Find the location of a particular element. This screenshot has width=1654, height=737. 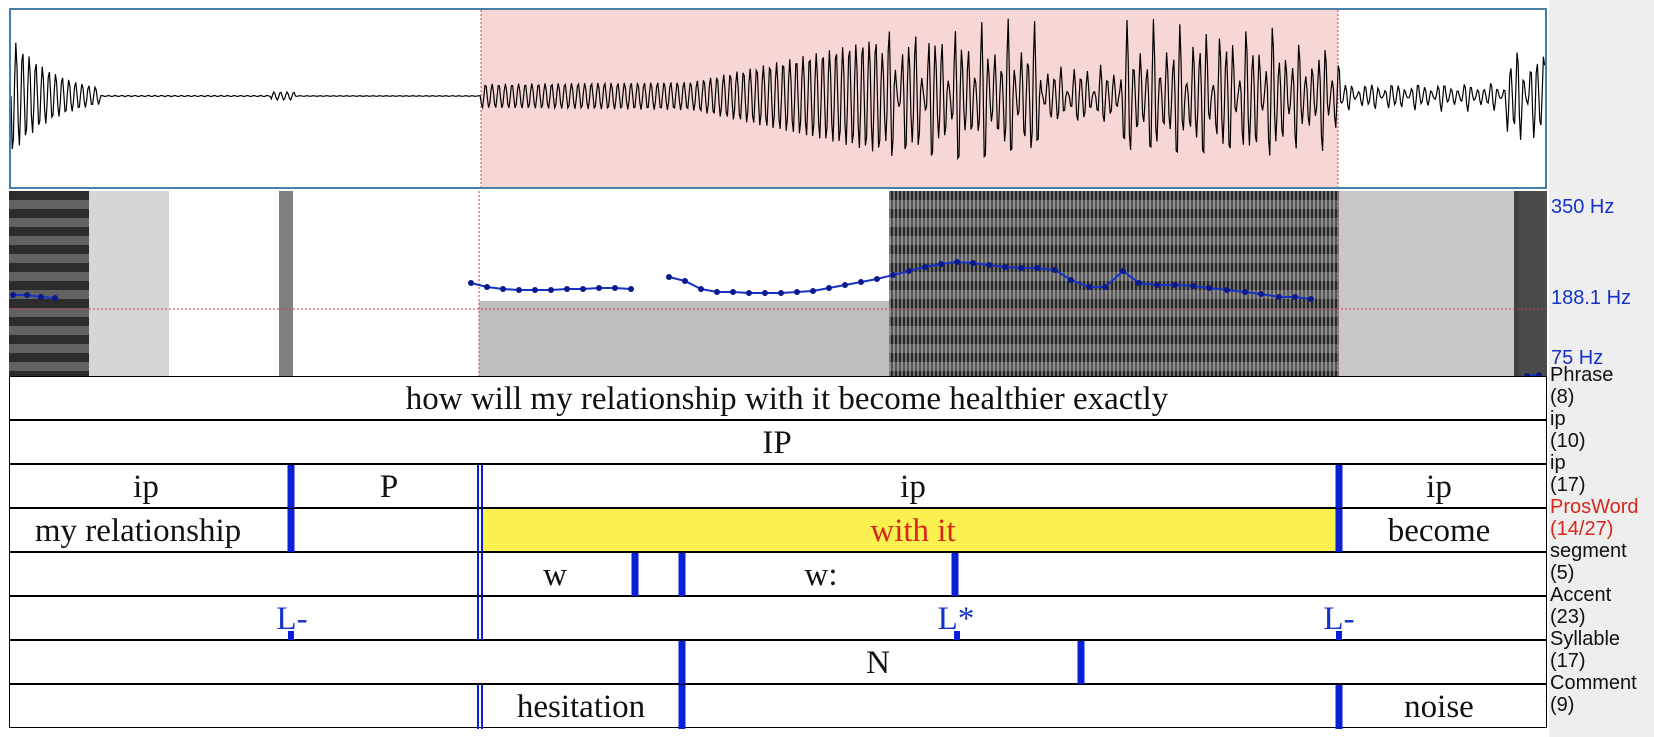

tier-name: ProsWord (14/27) is located at coordinates (1594, 518).